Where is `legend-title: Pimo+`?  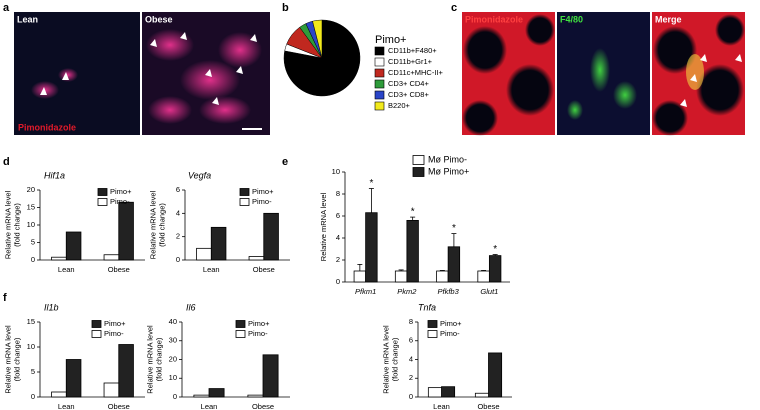
legend-title: Pimo+ is located at coordinates (391, 40).